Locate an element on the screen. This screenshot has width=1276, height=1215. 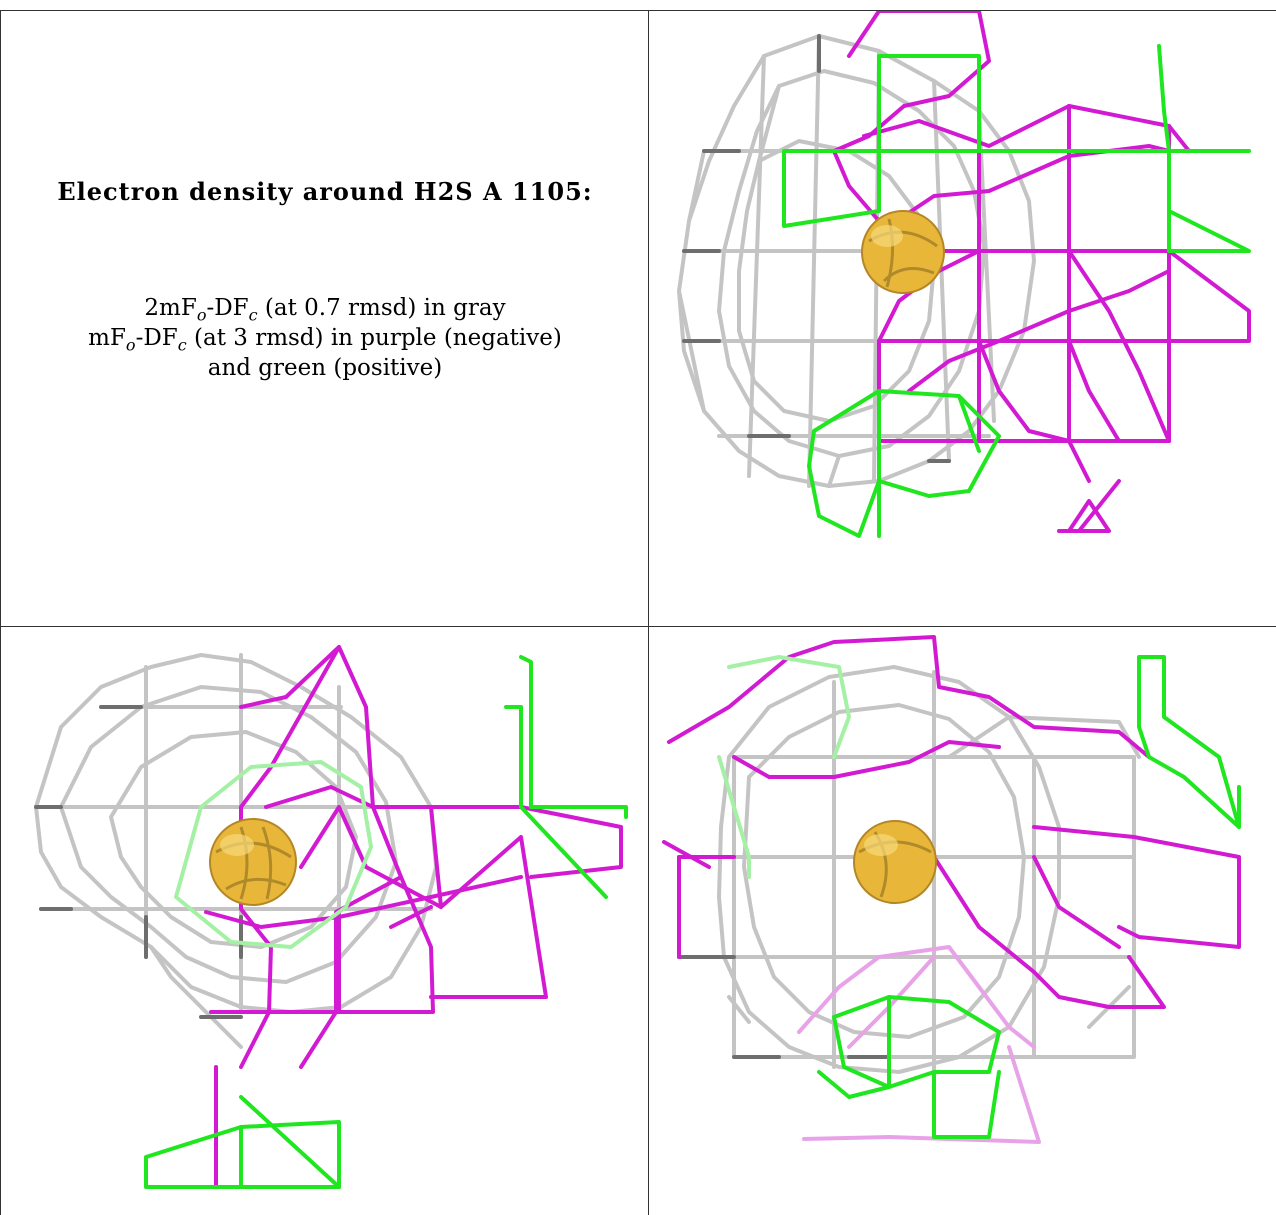
table-border-middle-vertical is located at coordinates (648, 612).